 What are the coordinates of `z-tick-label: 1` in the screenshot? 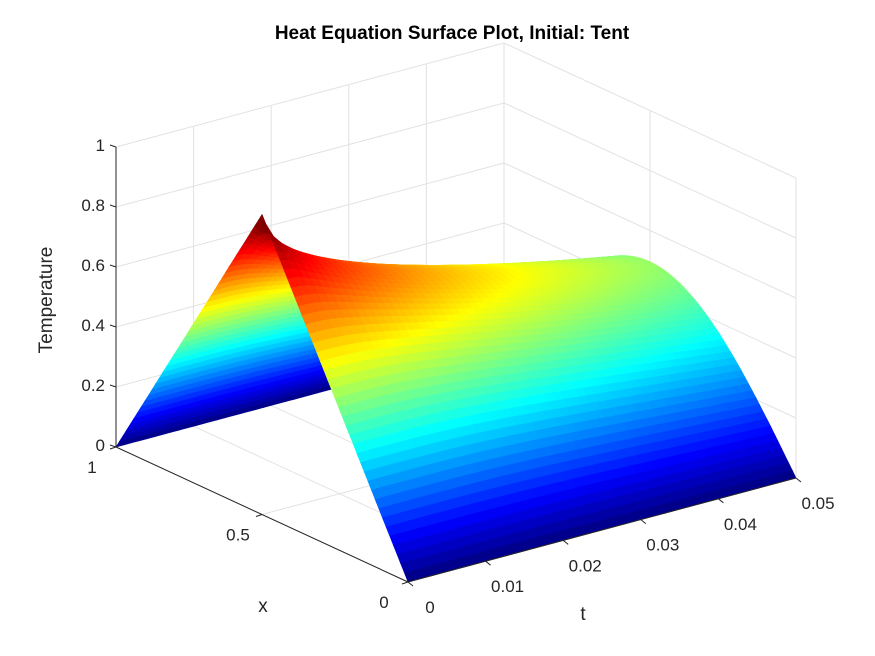 It's located at (100, 145).